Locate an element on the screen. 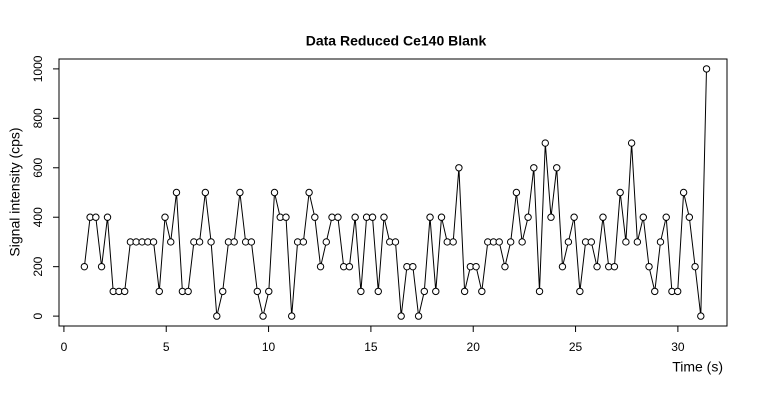 Image resolution: width=760 pixels, height=400 pixels. x-tick-label: 5 is located at coordinates (166, 347).